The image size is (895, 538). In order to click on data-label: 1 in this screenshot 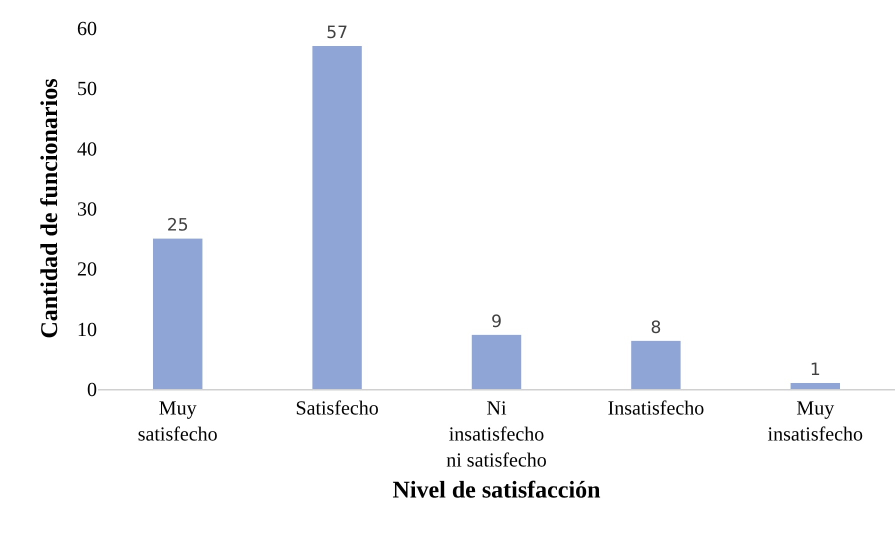, I will do `click(815, 370)`.